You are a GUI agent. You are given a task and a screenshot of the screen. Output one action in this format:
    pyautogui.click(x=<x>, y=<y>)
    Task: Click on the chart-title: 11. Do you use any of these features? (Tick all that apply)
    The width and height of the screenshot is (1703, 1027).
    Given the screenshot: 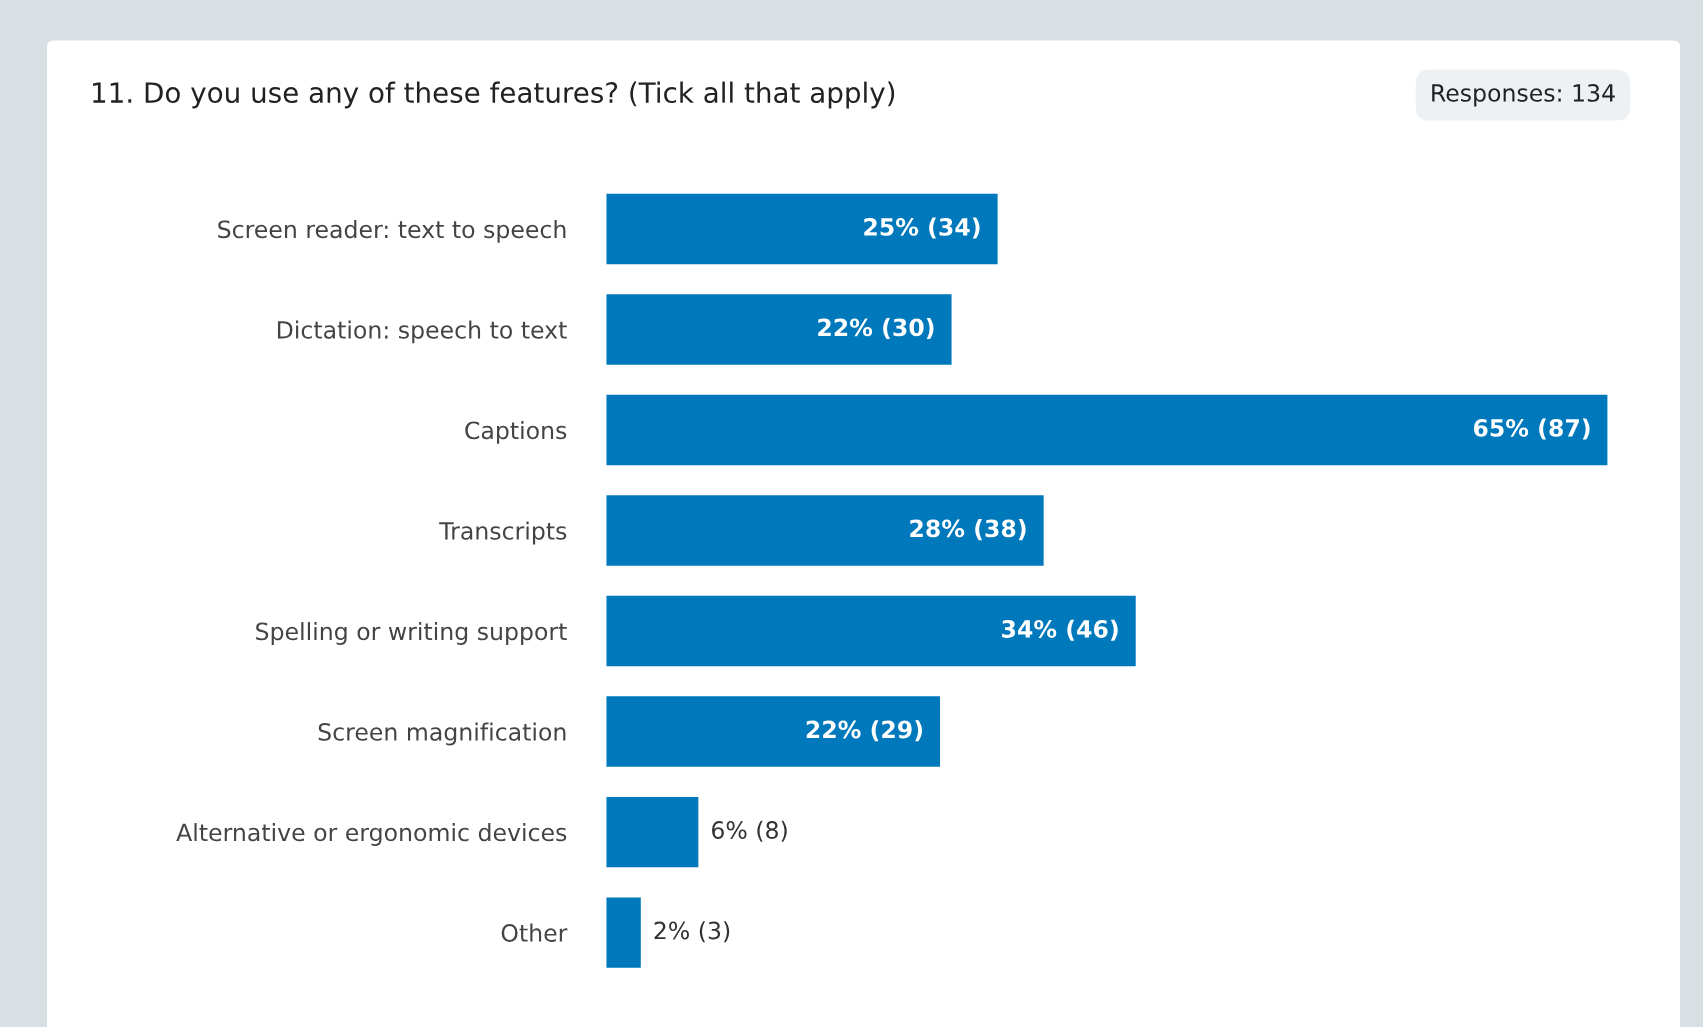 What is the action you would take?
    pyautogui.click(x=494, y=95)
    